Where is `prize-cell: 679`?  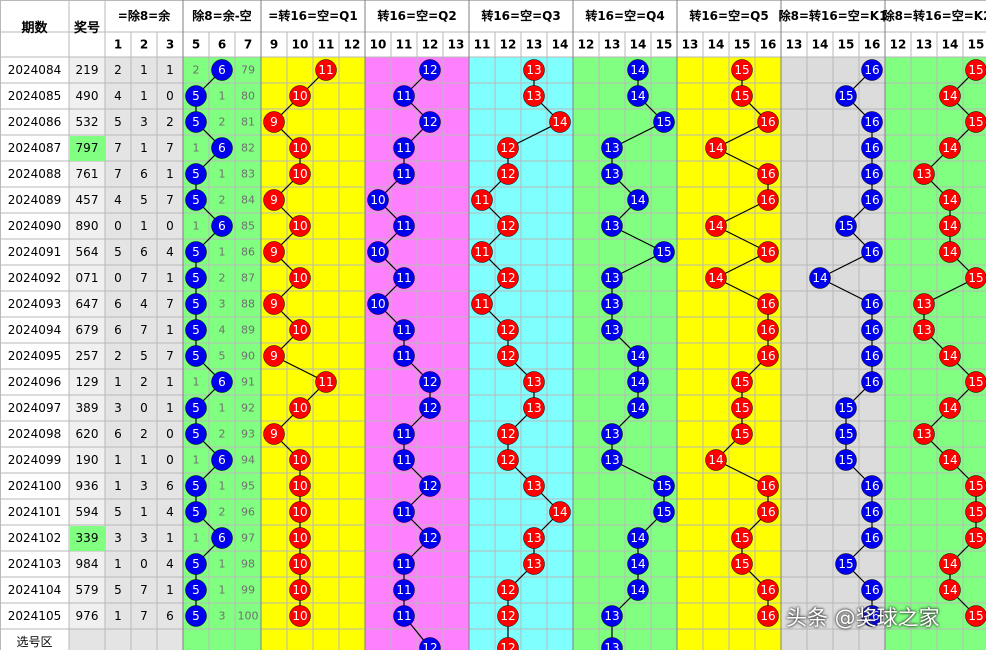
prize-cell: 679 is located at coordinates (87, 330).